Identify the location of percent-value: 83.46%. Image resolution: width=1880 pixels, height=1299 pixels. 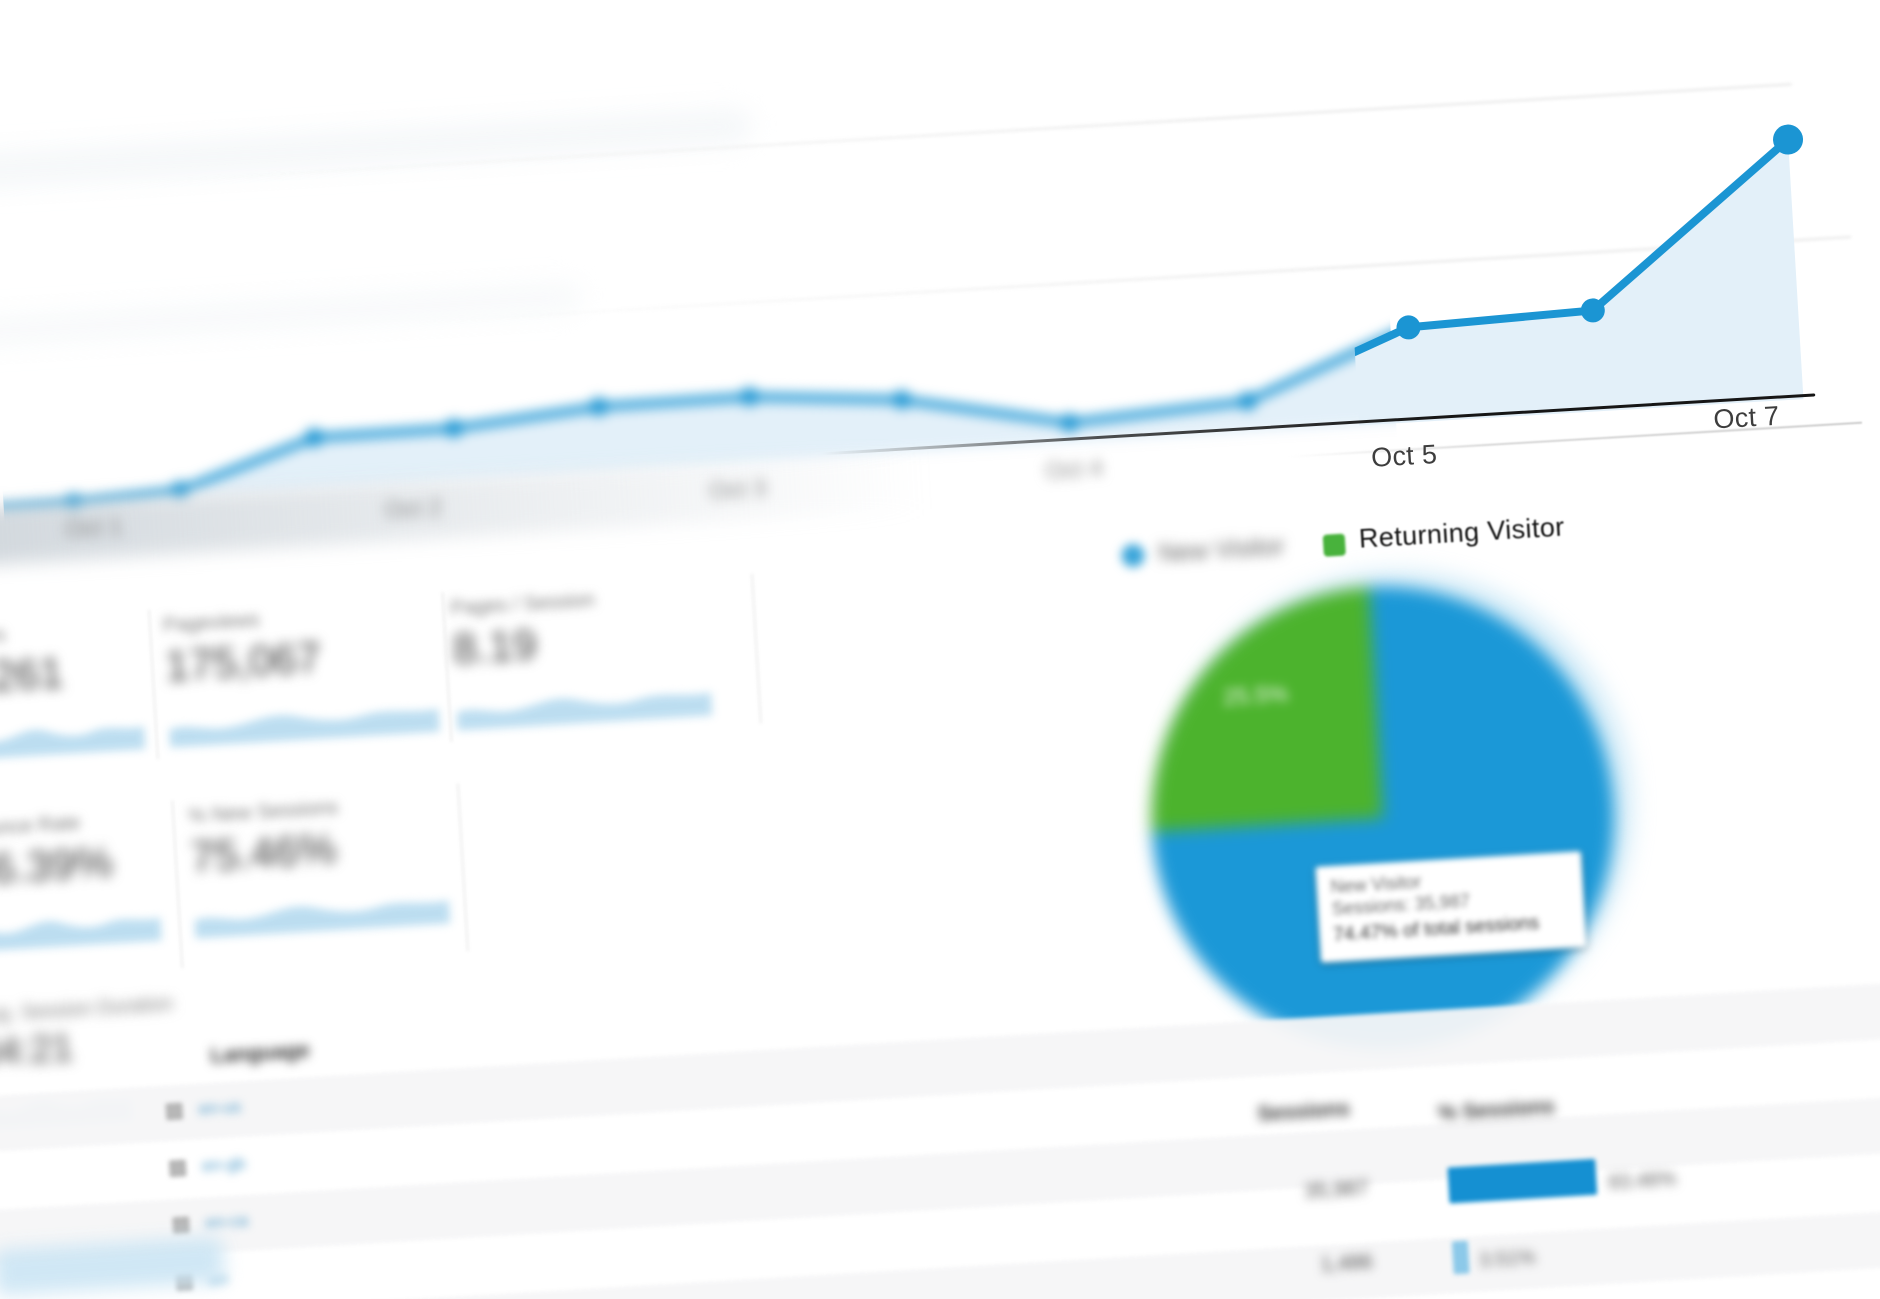
(1642, 1181).